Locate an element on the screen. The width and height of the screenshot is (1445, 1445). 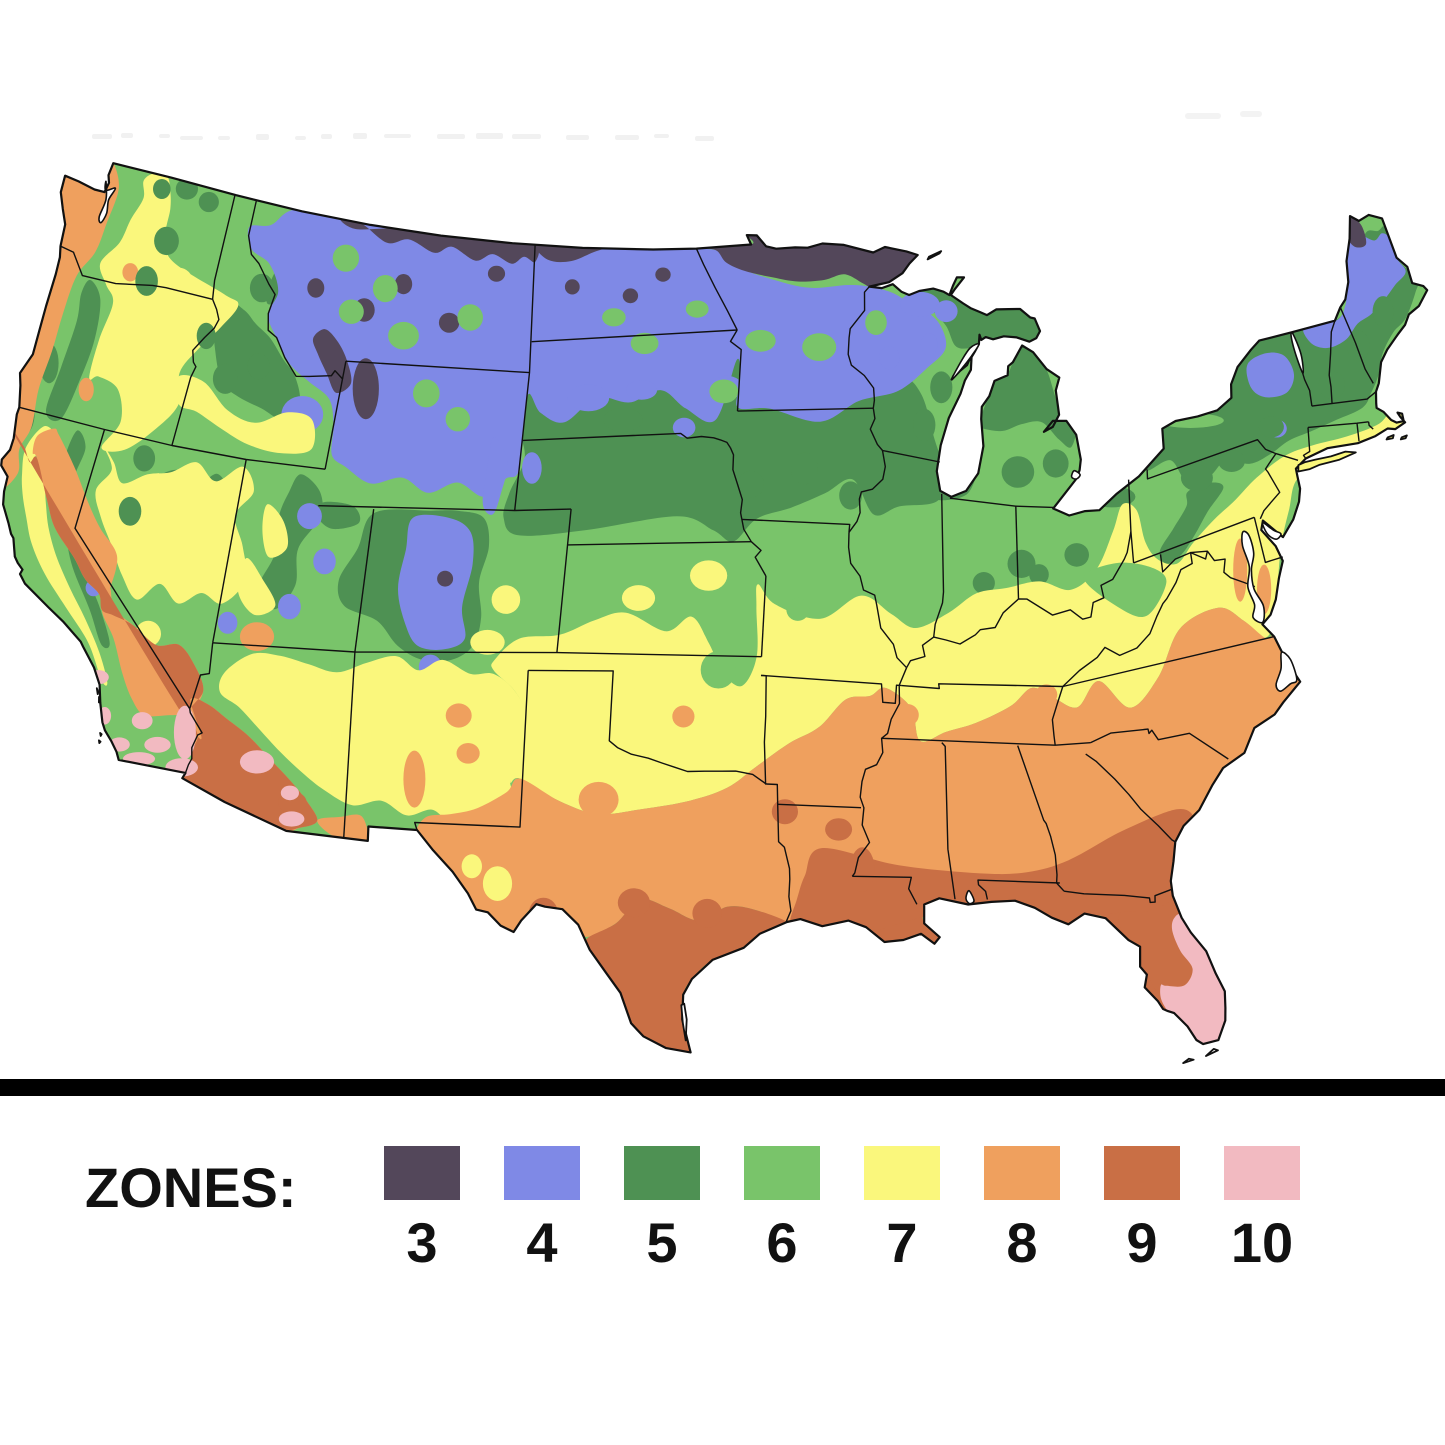
svg-text: 3 is located at coordinates (421, 1242).